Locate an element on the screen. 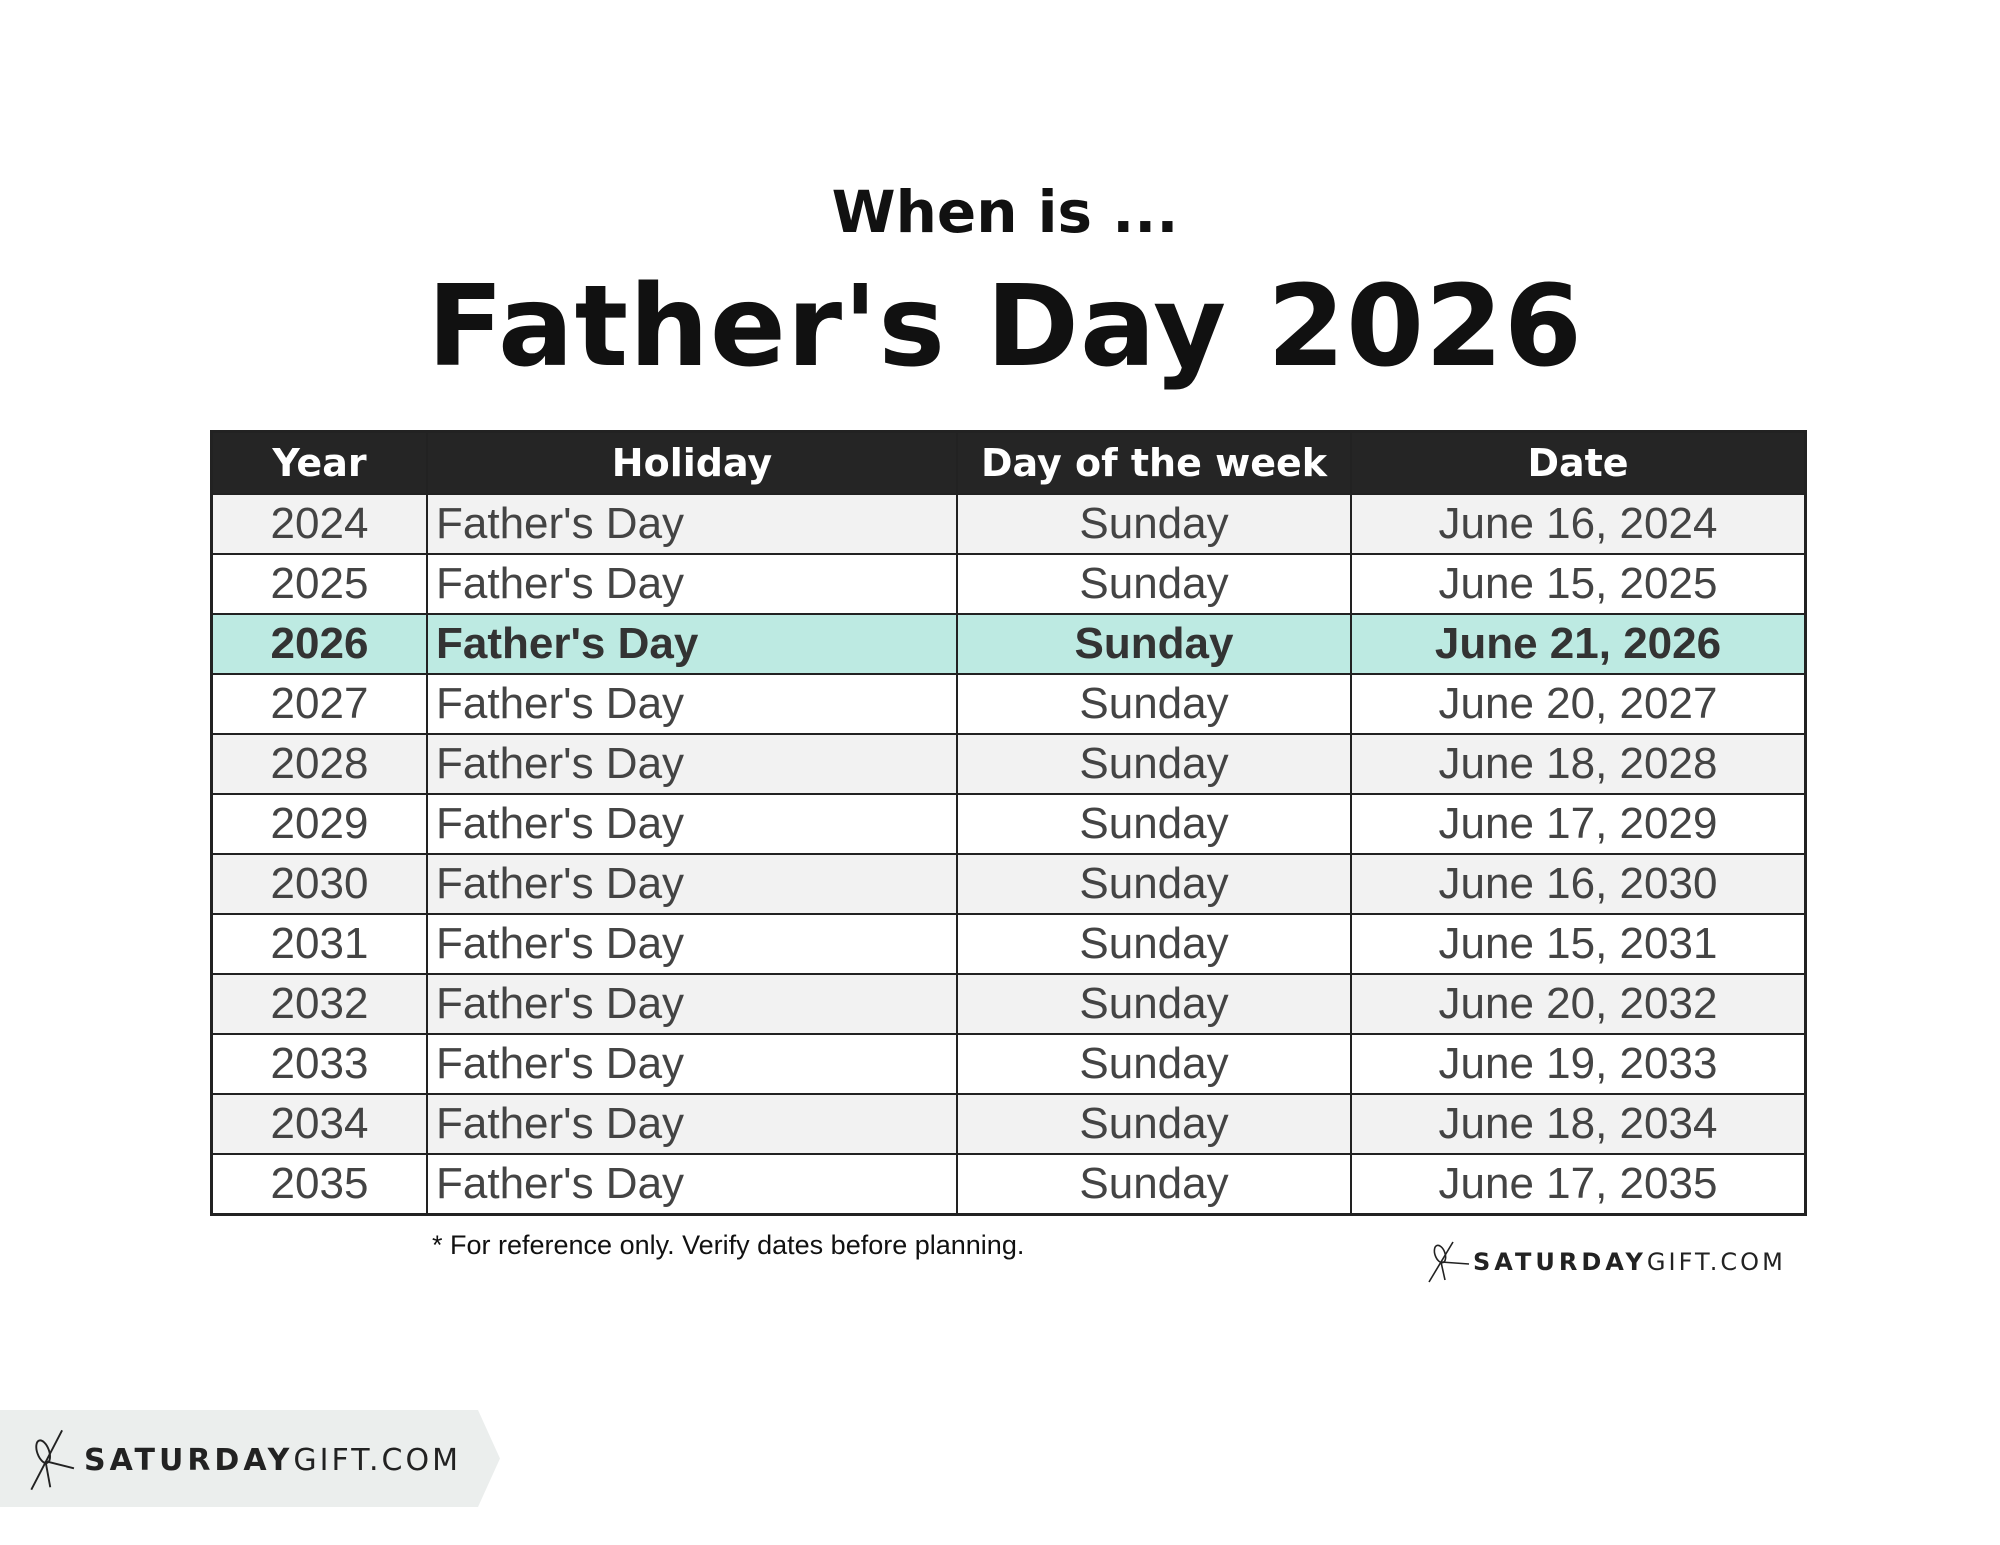 The height and width of the screenshot is (1545, 2000). cell-date: June 21, 2026 is located at coordinates (1578, 644).